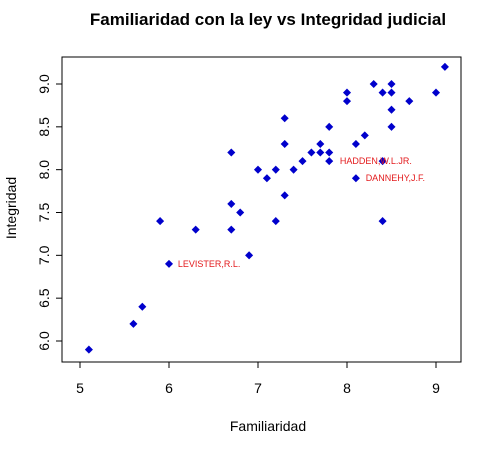  Describe the element at coordinates (376, 161) in the screenshot. I see `point-annotation: HADDEN,W.L.JR.` at that location.